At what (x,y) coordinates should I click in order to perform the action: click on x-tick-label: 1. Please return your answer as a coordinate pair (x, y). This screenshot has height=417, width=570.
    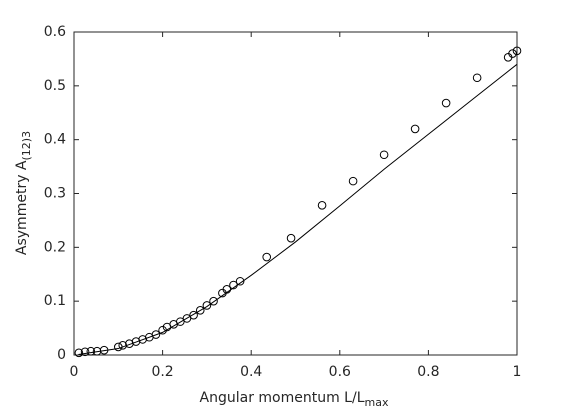
    Looking at the image, I should click on (517, 372).